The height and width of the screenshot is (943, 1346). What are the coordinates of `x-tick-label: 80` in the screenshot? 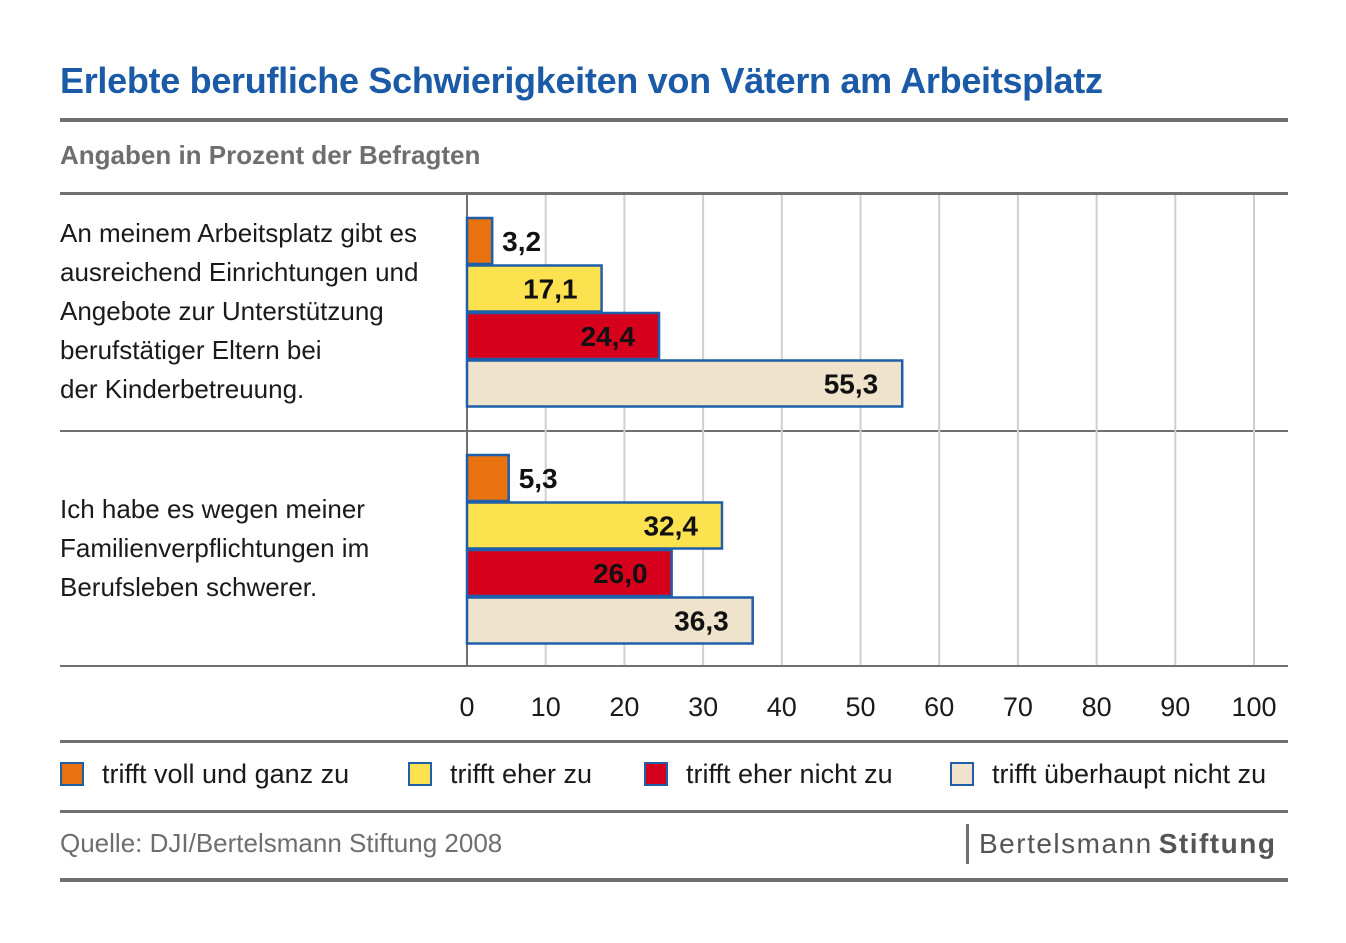 It's located at (1097, 707).